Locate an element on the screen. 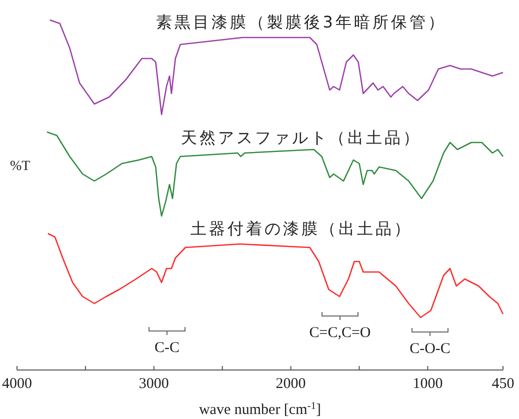 The image size is (519, 419). x-tick-label: 3000 is located at coordinates (153, 384).